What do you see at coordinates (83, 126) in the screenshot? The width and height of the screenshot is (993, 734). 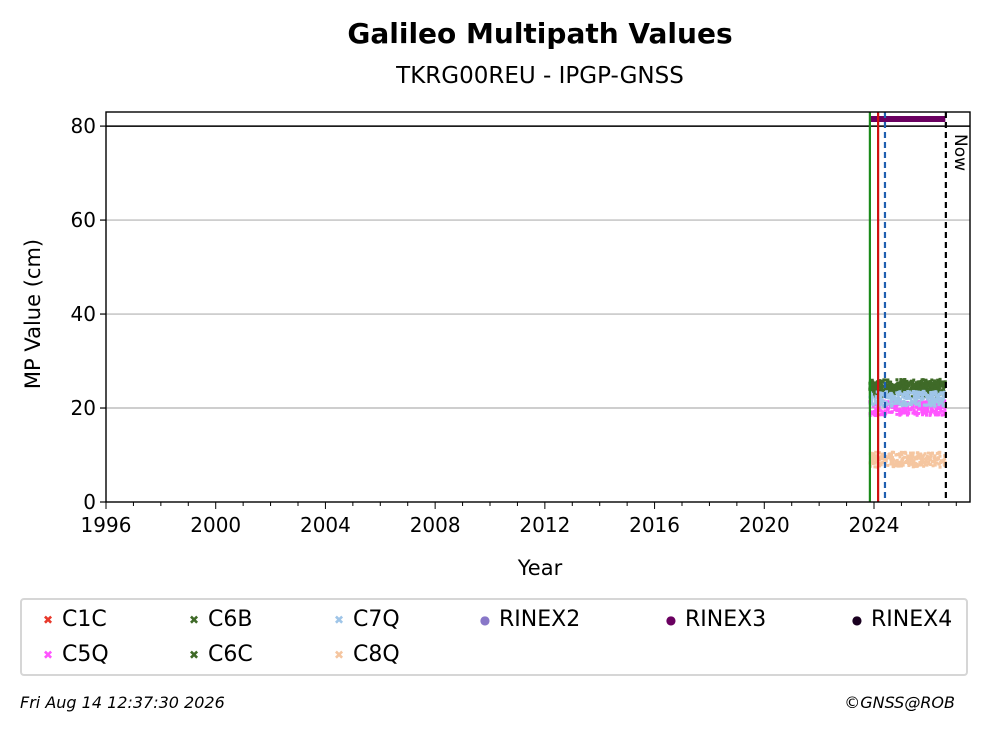 I see `y-tick-label: 80` at bounding box center [83, 126].